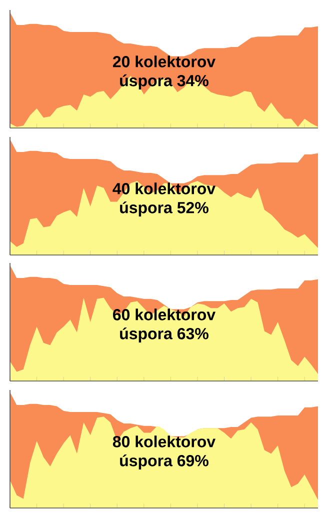 The height and width of the screenshot is (521, 326). What do you see at coordinates (164, 462) in the screenshot?
I see `annotation: úspora 69%` at bounding box center [164, 462].